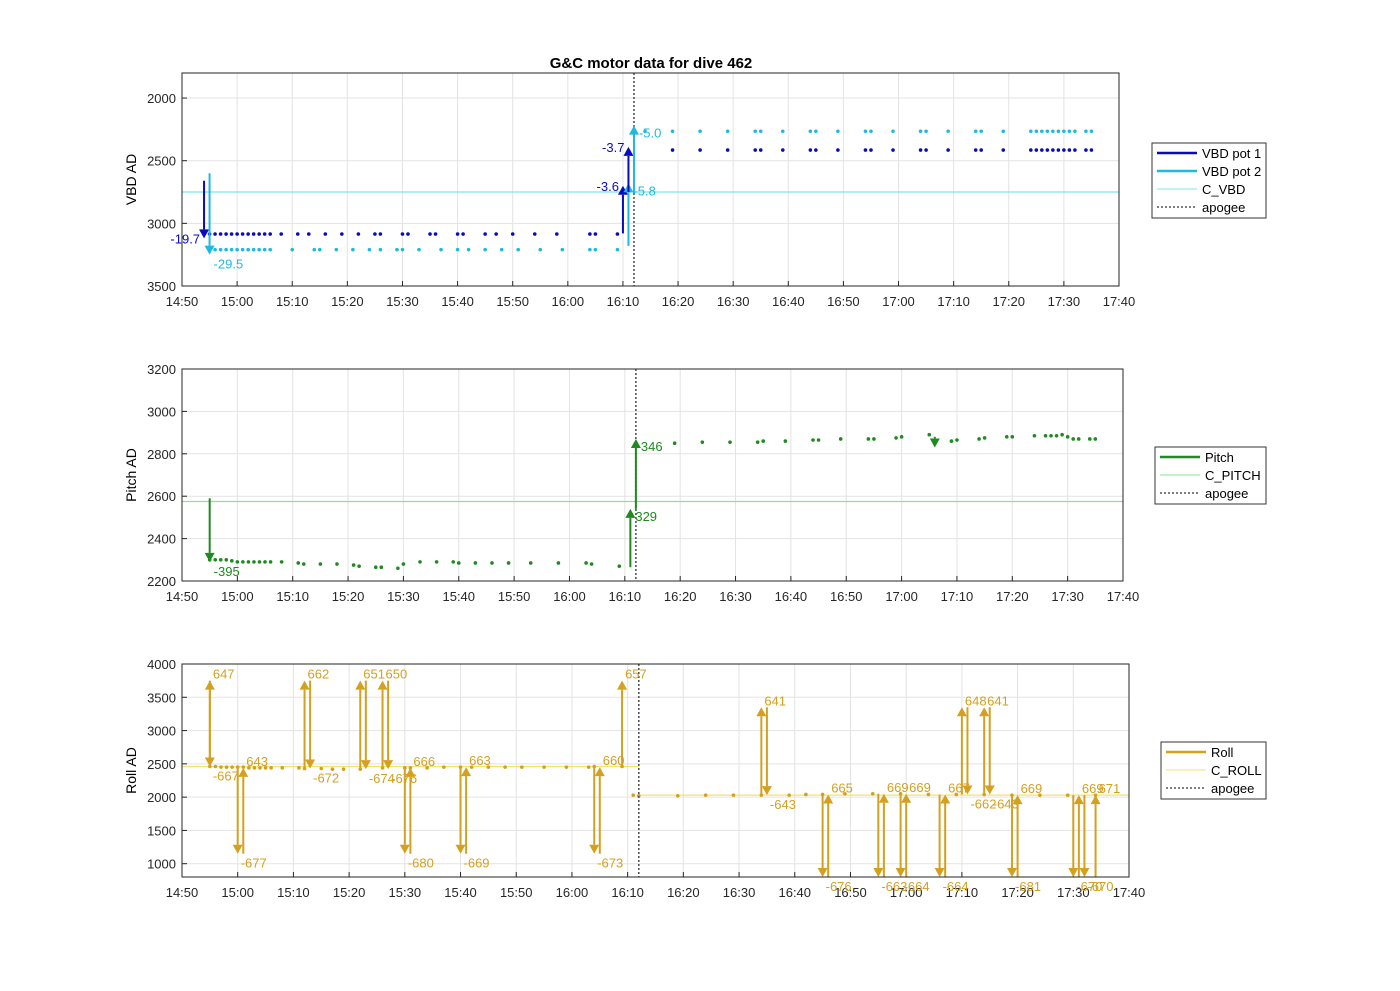 This screenshot has width=1400, height=991. What do you see at coordinates (652, 446) in the screenshot?
I see `data-label: 346` at bounding box center [652, 446].